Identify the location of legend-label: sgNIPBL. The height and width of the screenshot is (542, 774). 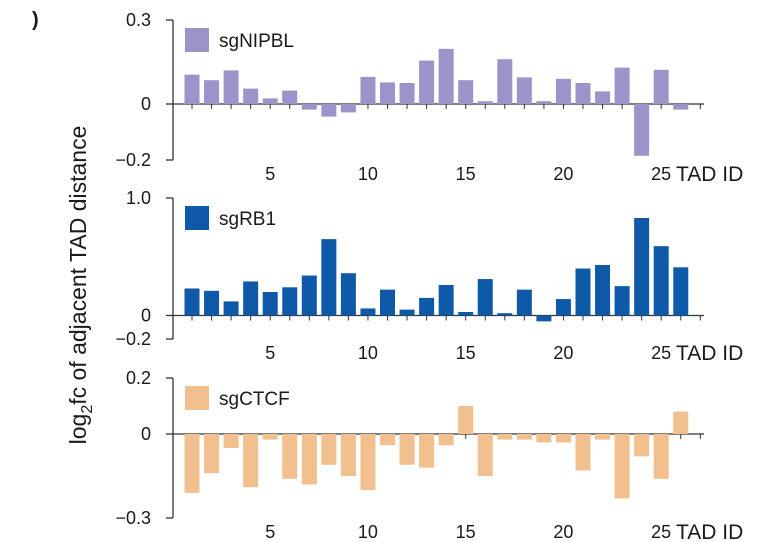
(256, 41).